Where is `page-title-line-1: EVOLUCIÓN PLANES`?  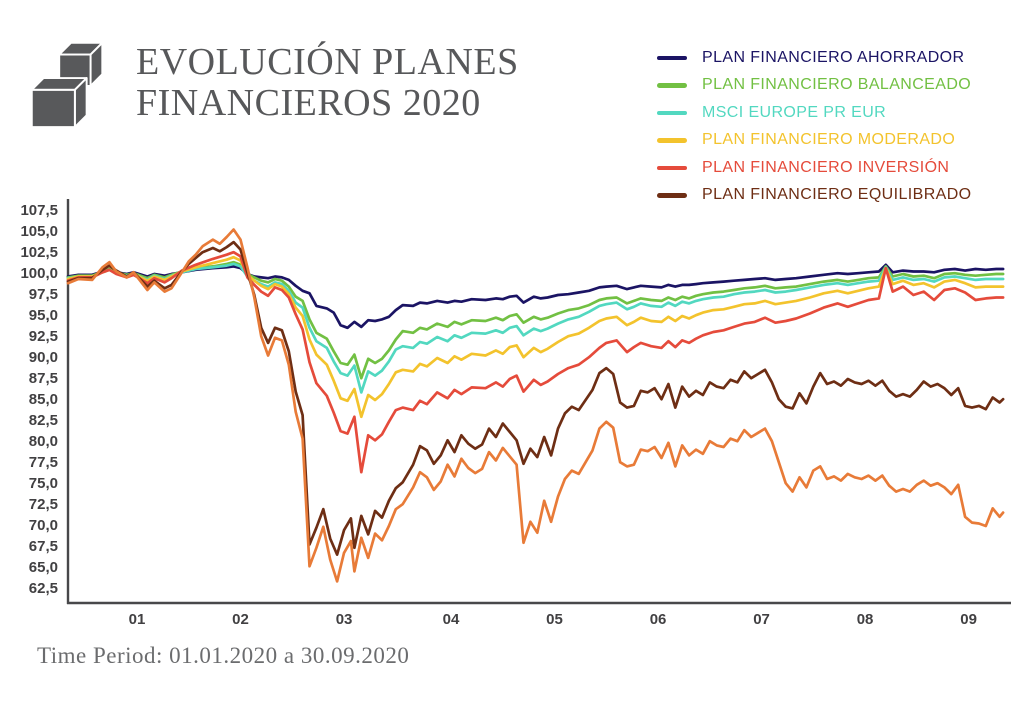
page-title-line-1: EVOLUCIÓN PLANES is located at coordinates (327, 62).